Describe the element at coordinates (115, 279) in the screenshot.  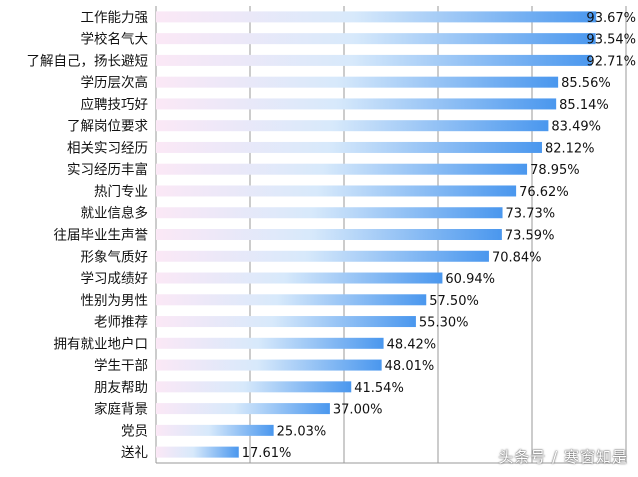
I see `category-label: 学习成绩好` at that location.